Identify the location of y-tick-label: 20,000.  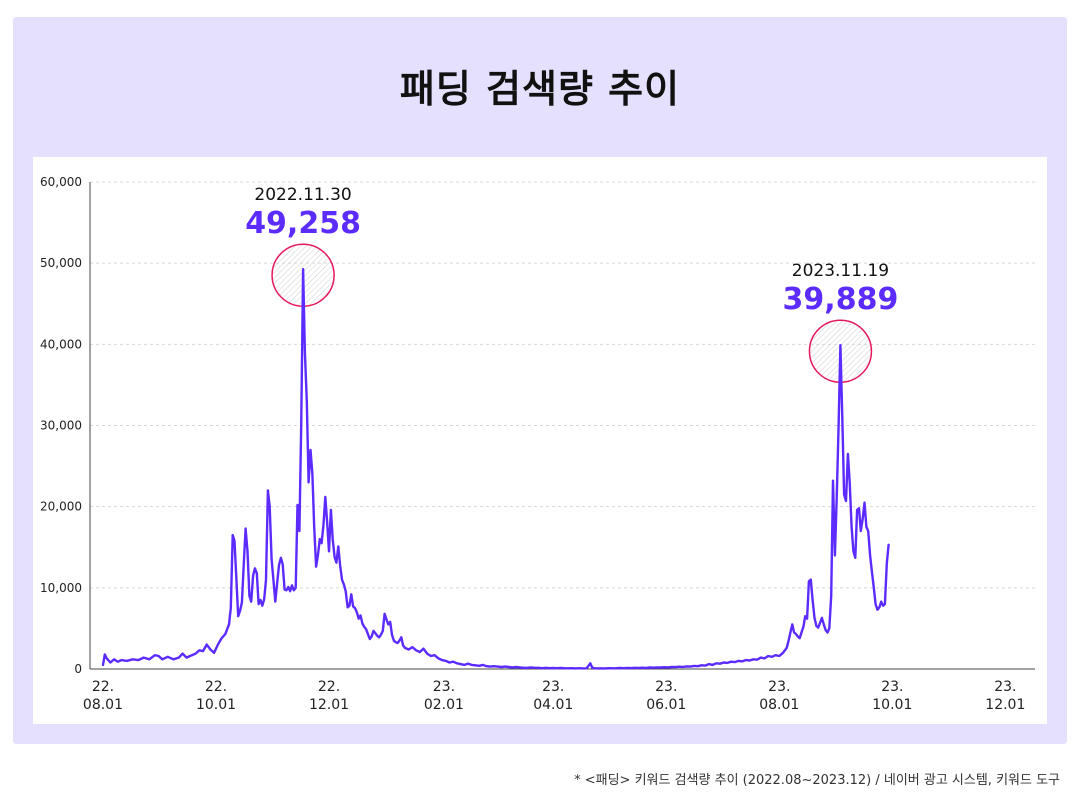
(61, 507).